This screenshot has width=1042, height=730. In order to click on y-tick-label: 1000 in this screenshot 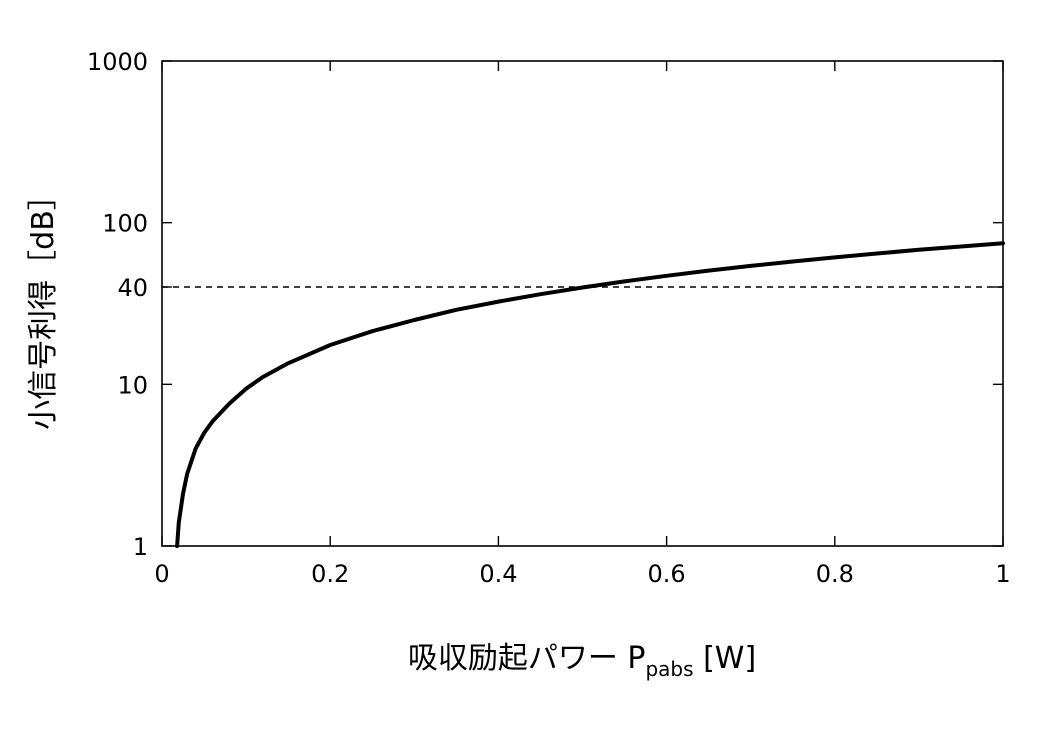, I will do `click(117, 62)`.